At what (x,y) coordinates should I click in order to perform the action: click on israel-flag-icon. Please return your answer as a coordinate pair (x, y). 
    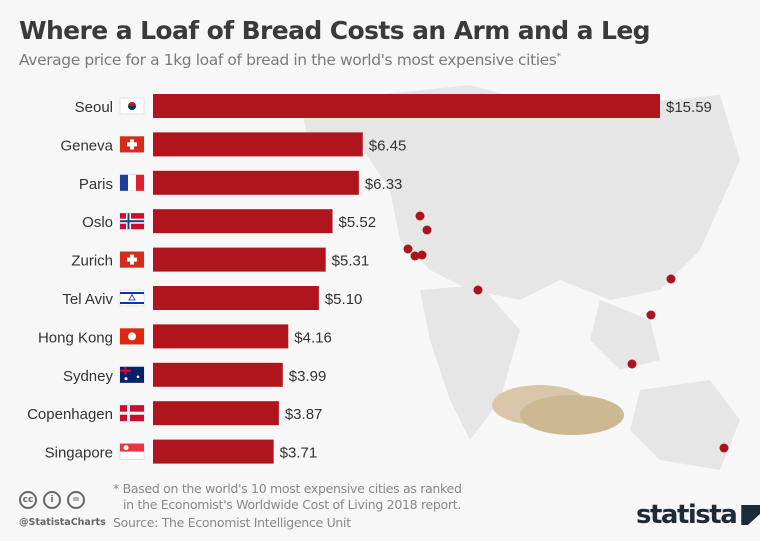
    Looking at the image, I should click on (132, 298).